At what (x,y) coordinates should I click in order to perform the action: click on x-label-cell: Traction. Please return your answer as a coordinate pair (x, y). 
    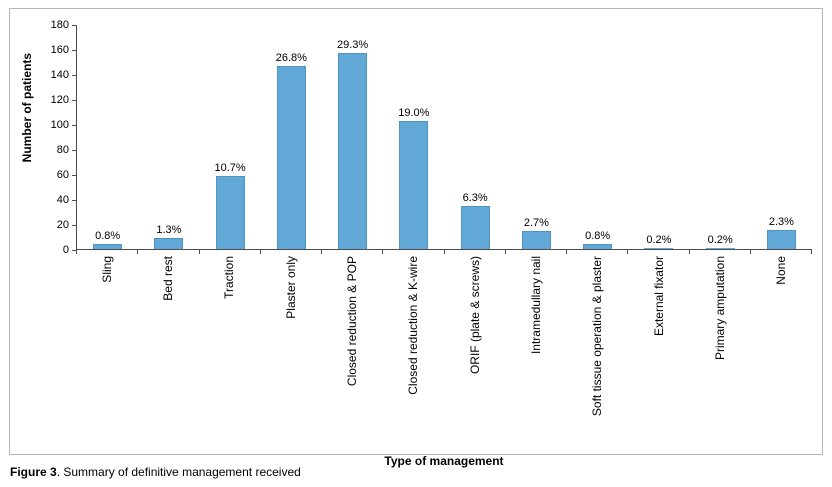
    Looking at the image, I should click on (229, 352).